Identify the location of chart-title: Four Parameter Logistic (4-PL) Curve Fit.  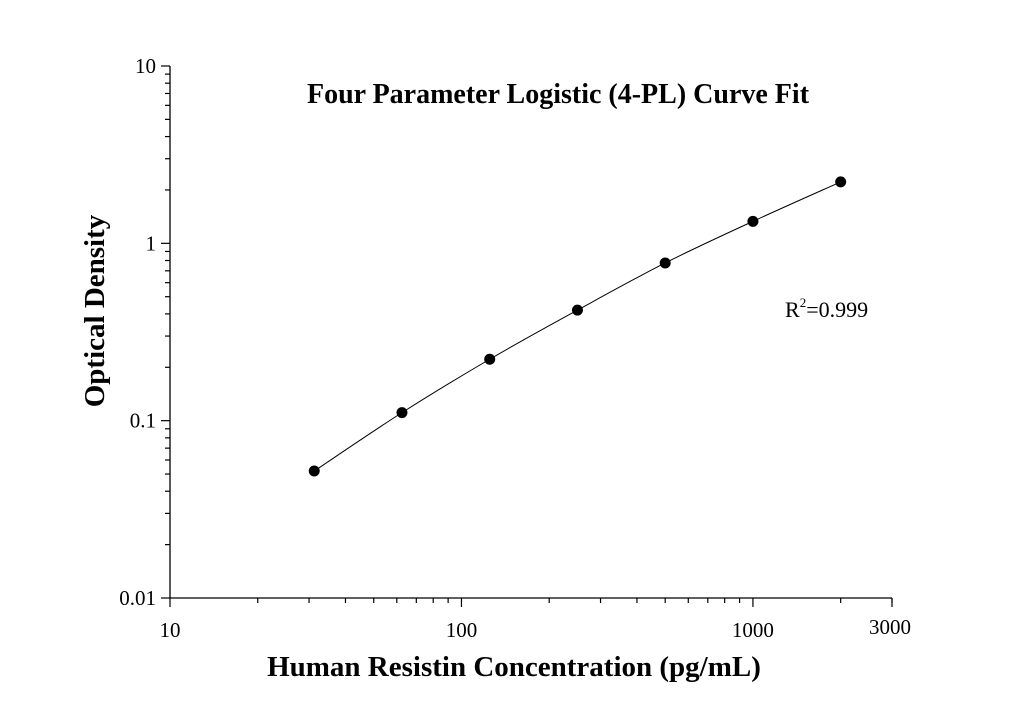
(558, 94).